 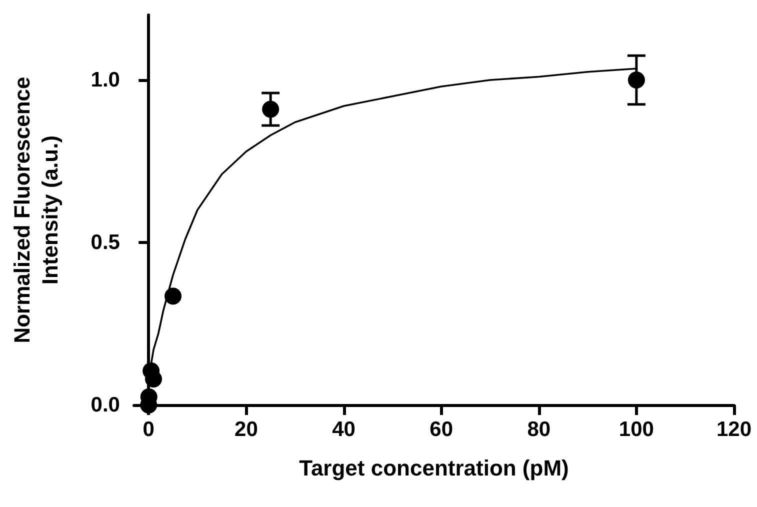 I want to click on y-axis-title: Normalized Fluorescence Intensity (a.u.), so click(x=36, y=210).